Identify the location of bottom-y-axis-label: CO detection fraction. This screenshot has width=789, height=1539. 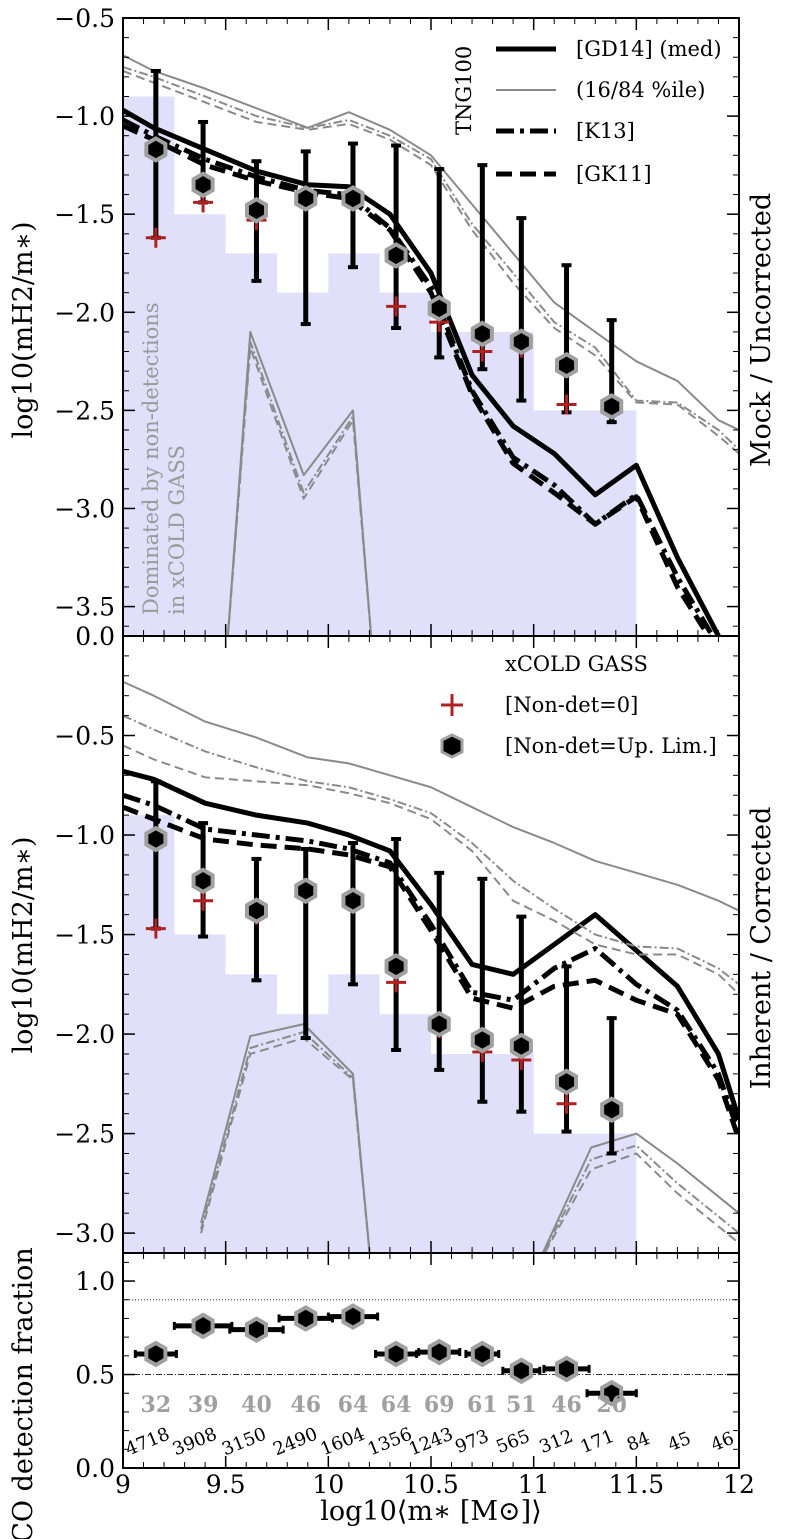
(23, 1393).